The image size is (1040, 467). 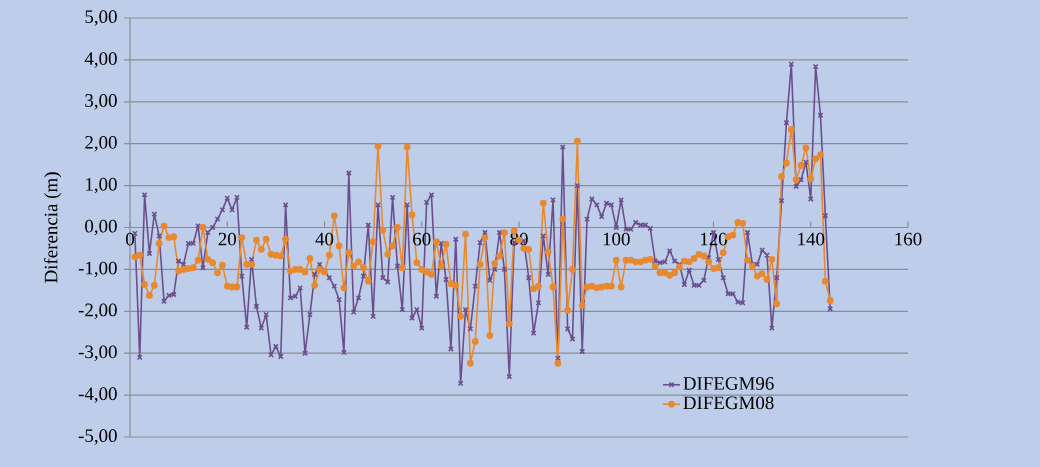 What do you see at coordinates (97, 311) in the screenshot?
I see `y-tick-label: -2,00` at bounding box center [97, 311].